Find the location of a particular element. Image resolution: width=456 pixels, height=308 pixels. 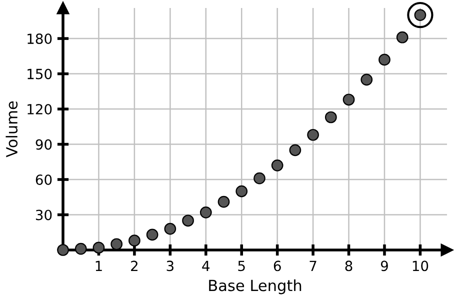

x-tick-label: 8 is located at coordinates (348, 266).